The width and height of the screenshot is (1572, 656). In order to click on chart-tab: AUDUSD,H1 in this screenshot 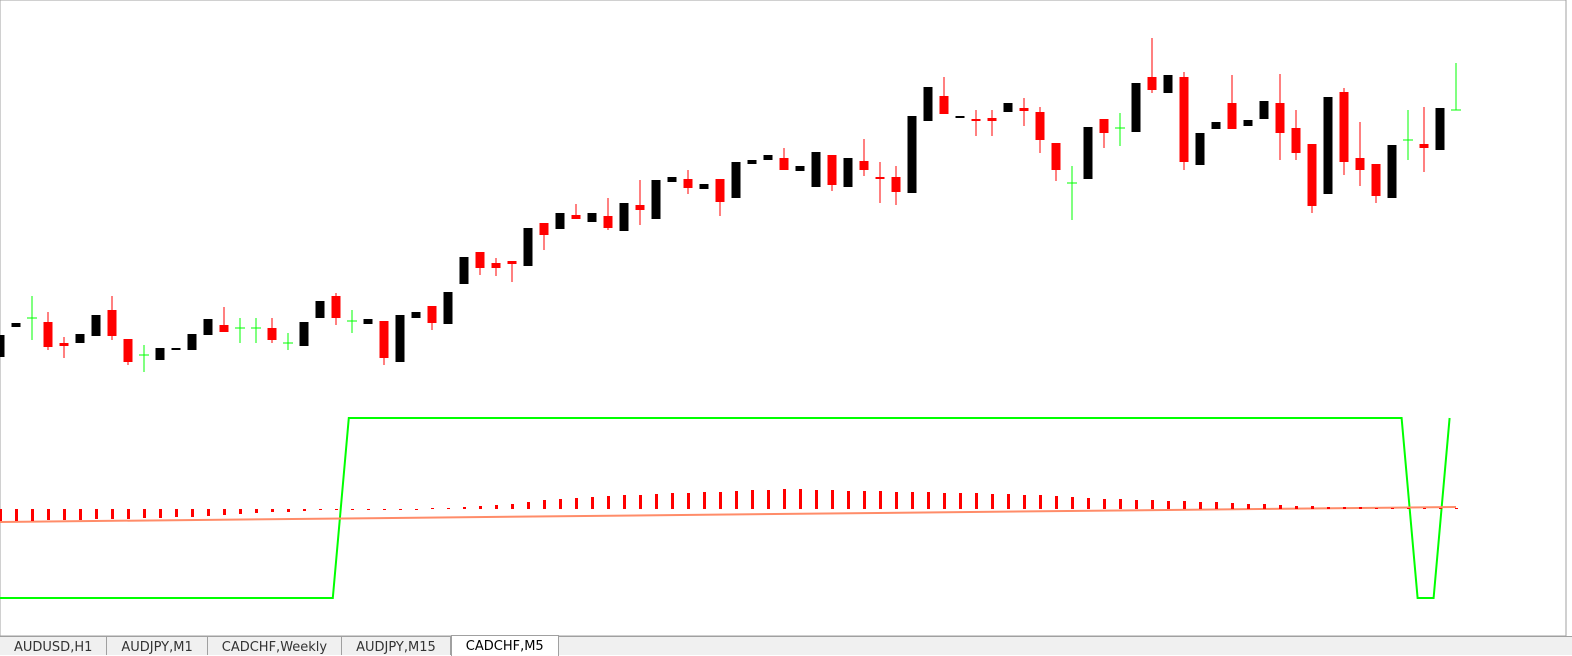, I will do `click(54, 646)`.